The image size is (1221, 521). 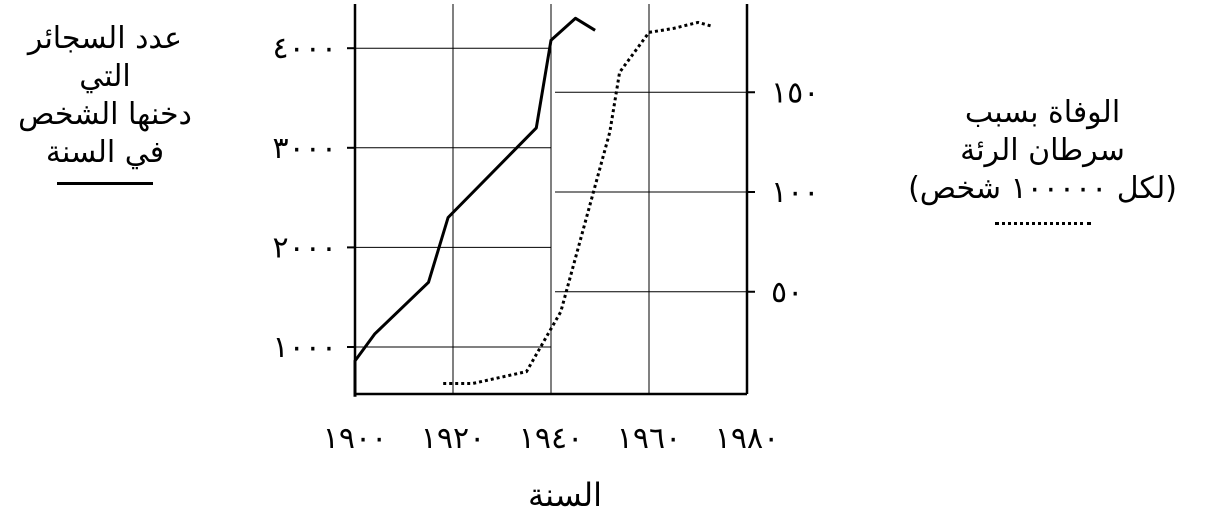 I want to click on x-axis-label: السنة, so click(x=565, y=495).